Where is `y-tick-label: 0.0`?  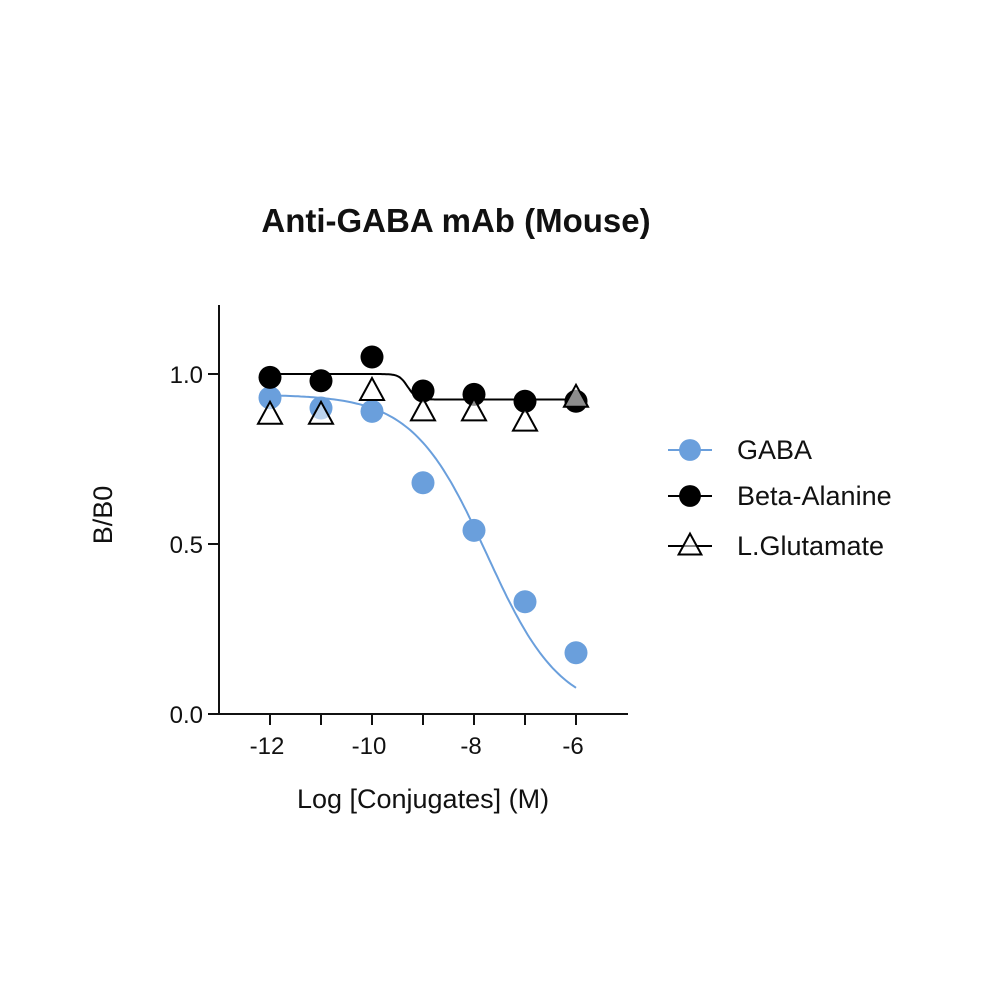 y-tick-label: 0.0 is located at coordinates (186, 715).